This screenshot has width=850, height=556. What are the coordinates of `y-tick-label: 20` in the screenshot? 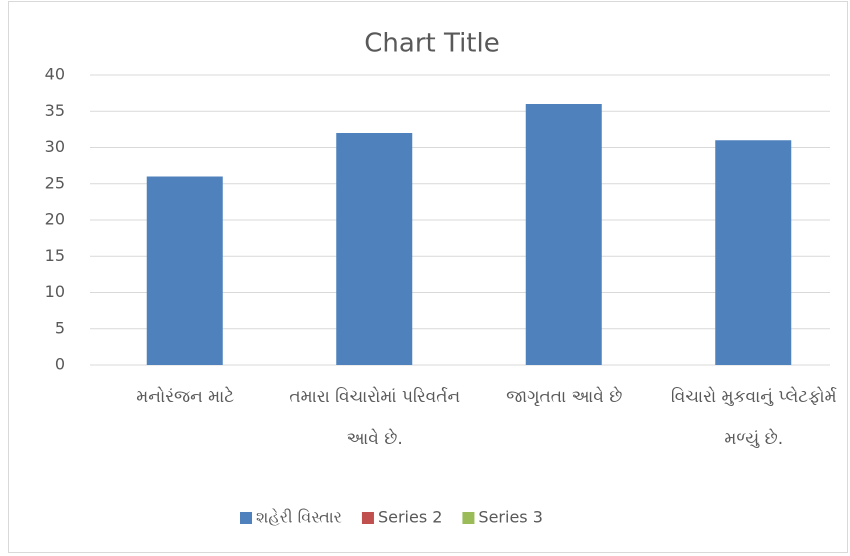 It's located at (55, 219).